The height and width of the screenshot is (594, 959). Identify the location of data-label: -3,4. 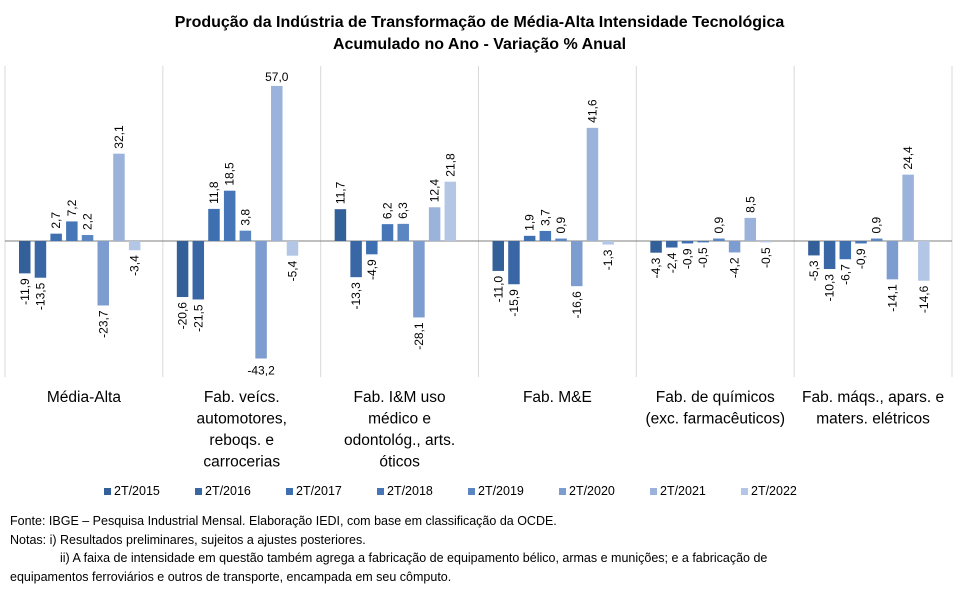
(135, 265).